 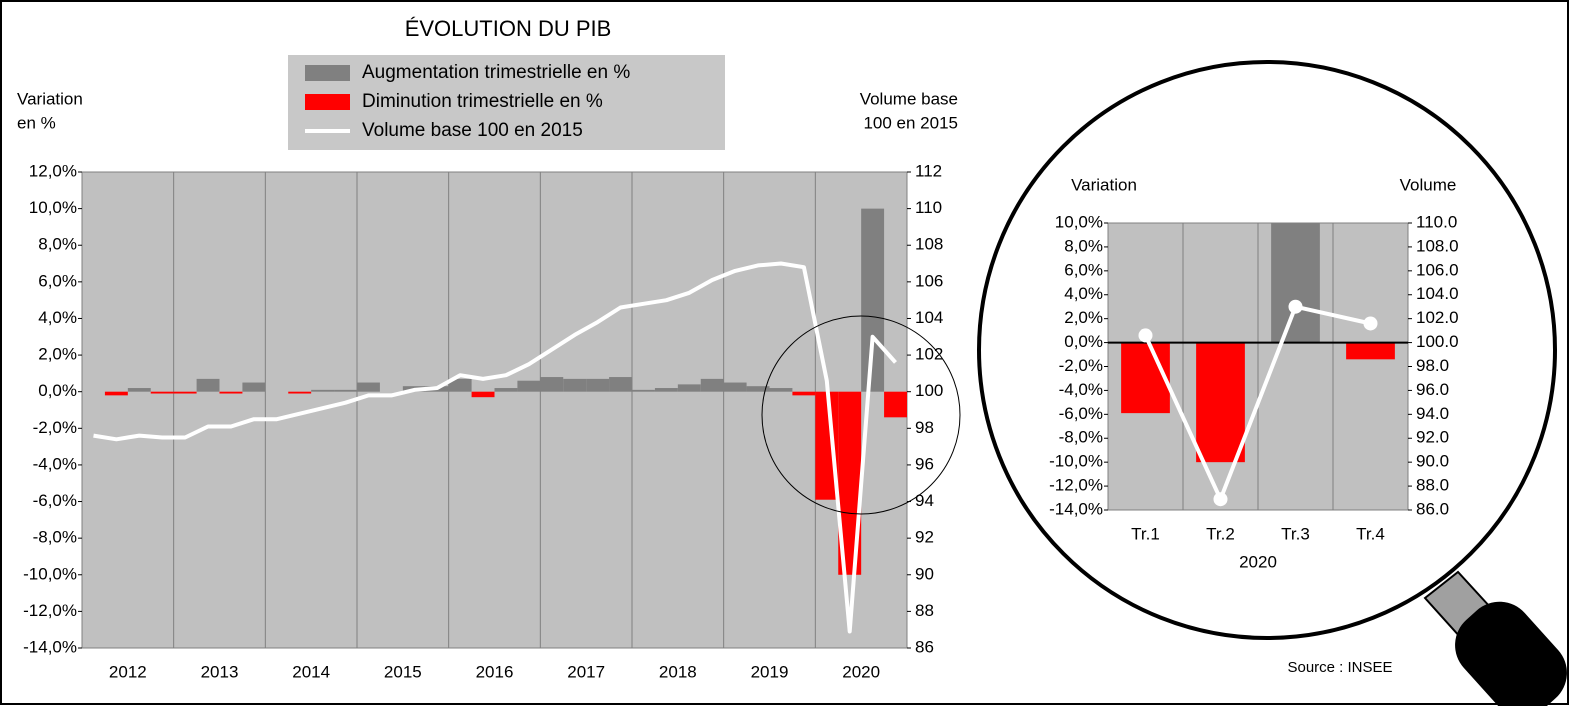 What do you see at coordinates (678, 671) in the screenshot?
I see `x-tick-label: 2018` at bounding box center [678, 671].